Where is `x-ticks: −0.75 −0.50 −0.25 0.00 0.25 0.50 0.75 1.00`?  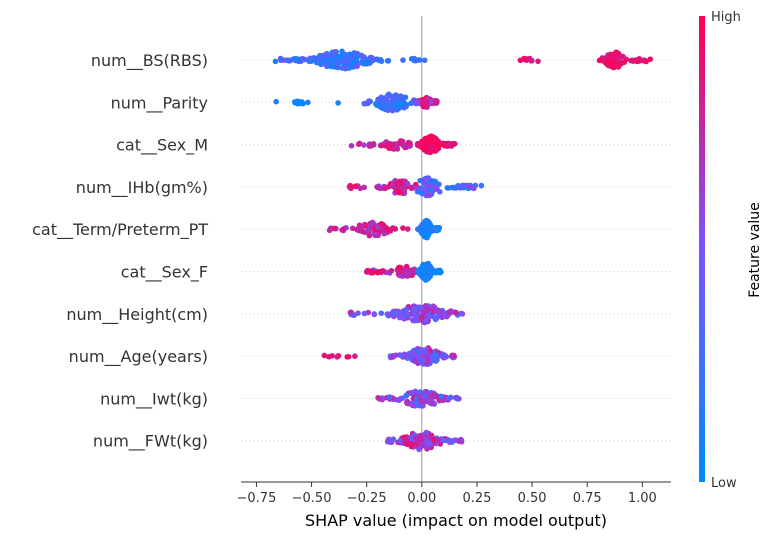 x-ticks: −0.75 −0.50 −0.25 0.00 0.25 0.50 0.75 1.00 is located at coordinates (447, 494).